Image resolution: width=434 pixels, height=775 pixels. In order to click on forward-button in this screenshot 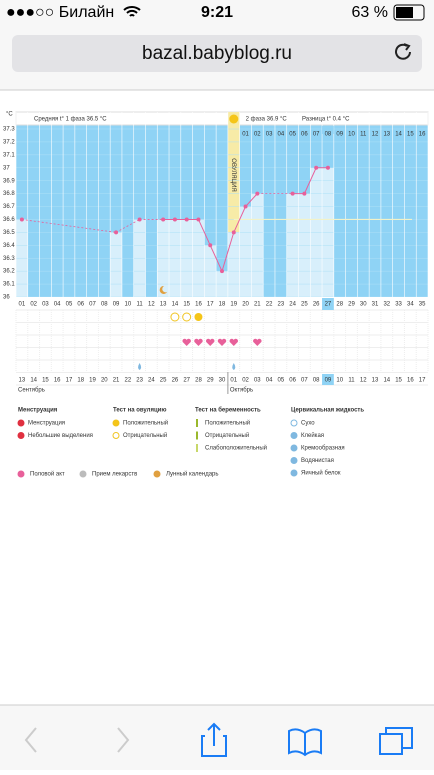, I will do `click(123, 740)`.